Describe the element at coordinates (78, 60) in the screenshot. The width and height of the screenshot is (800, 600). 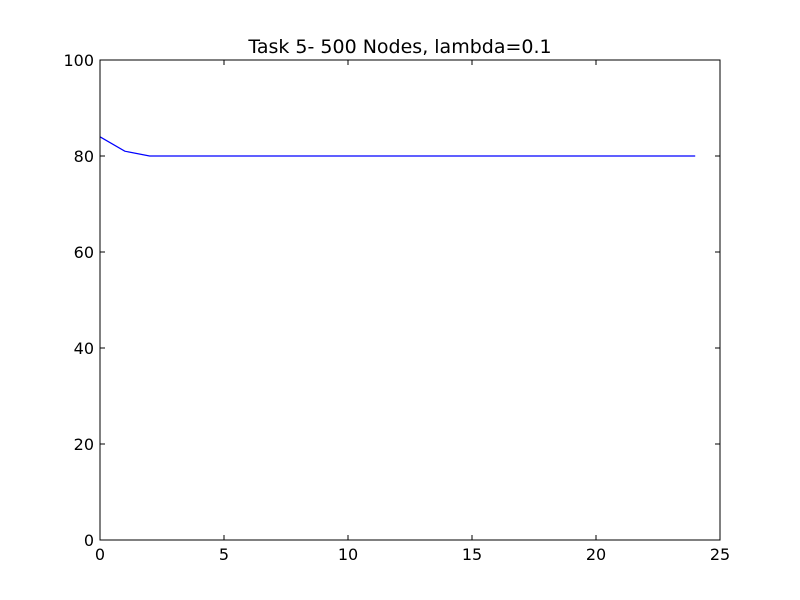
I see `y-tick-label: 100` at that location.